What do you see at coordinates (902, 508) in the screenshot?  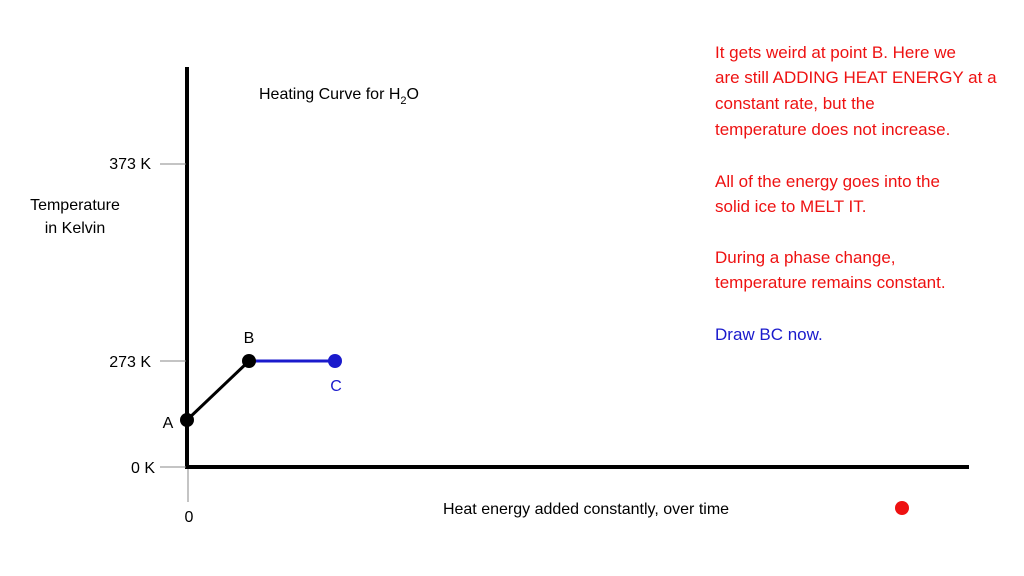 I see `pointer-dot` at bounding box center [902, 508].